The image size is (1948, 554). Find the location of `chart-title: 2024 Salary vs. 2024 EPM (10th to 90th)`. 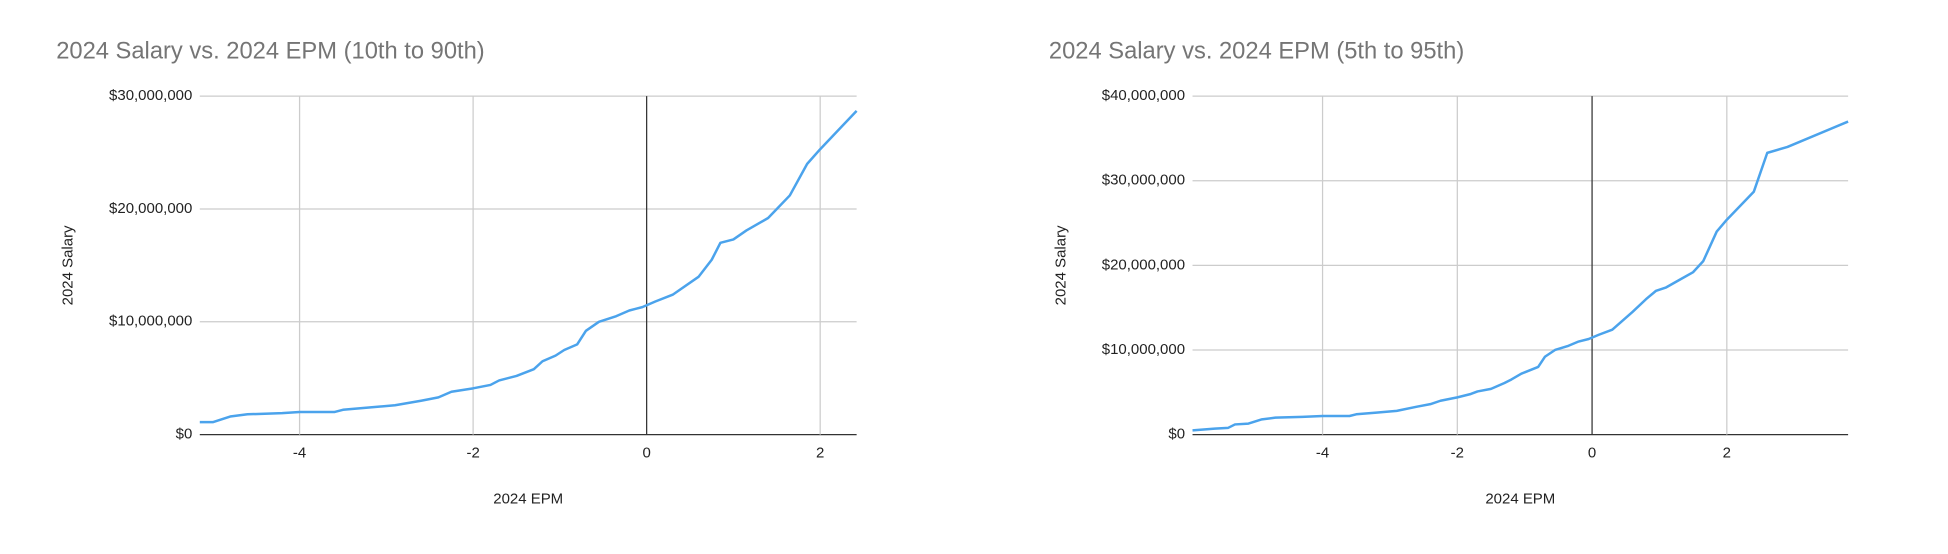

chart-title: 2024 Salary vs. 2024 EPM (10th to 90th) is located at coordinates (270, 52).